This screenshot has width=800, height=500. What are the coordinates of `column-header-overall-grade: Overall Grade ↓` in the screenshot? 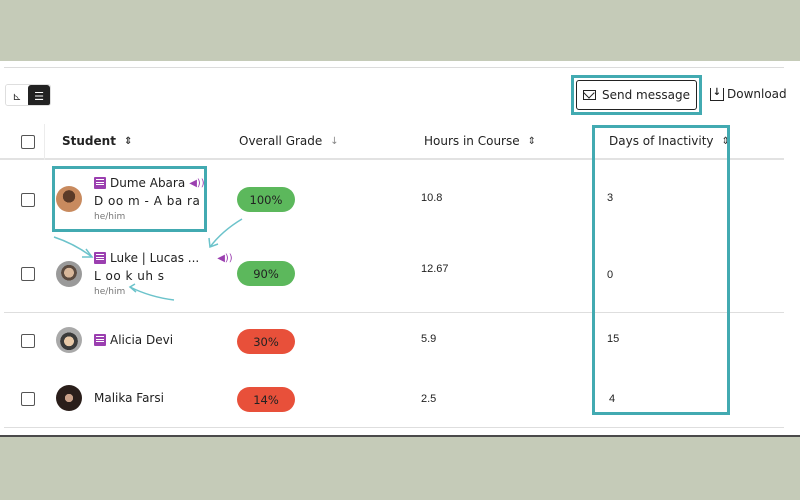 It's located at (289, 141).